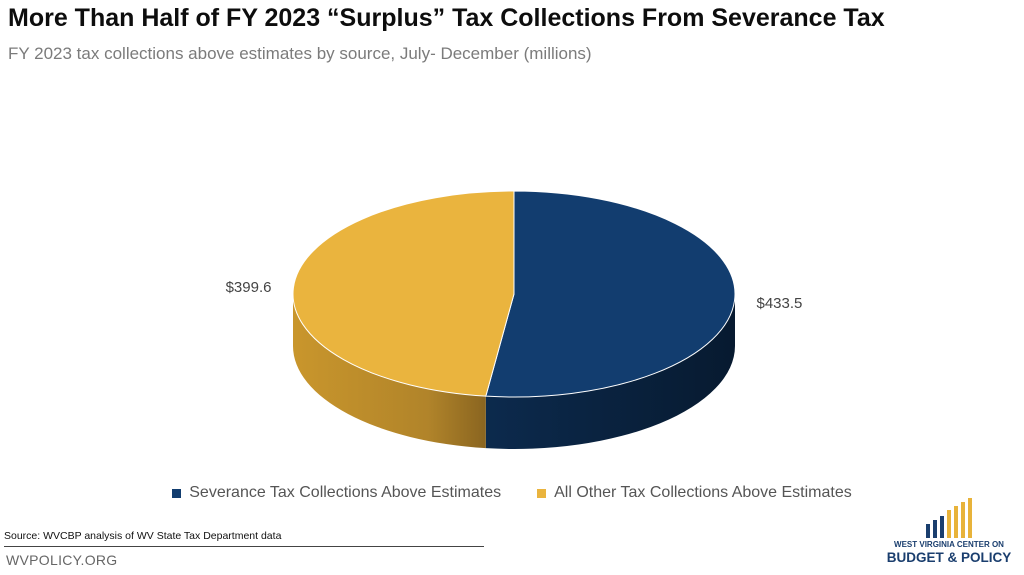 The height and width of the screenshot is (575, 1024). Describe the element at coordinates (780, 303) in the screenshot. I see `data-label-0: $433.5` at that location.